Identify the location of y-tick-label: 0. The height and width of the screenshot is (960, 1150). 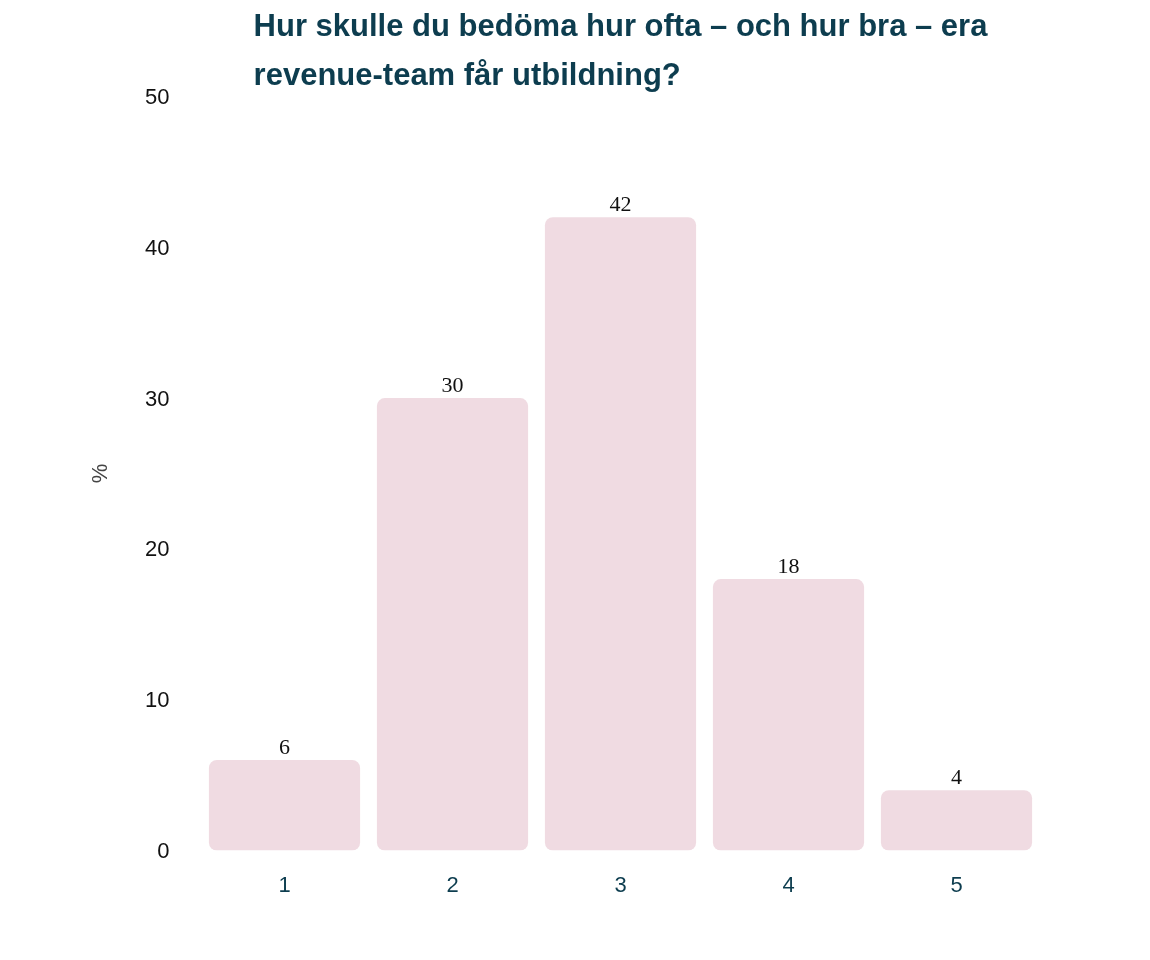
(163, 850).